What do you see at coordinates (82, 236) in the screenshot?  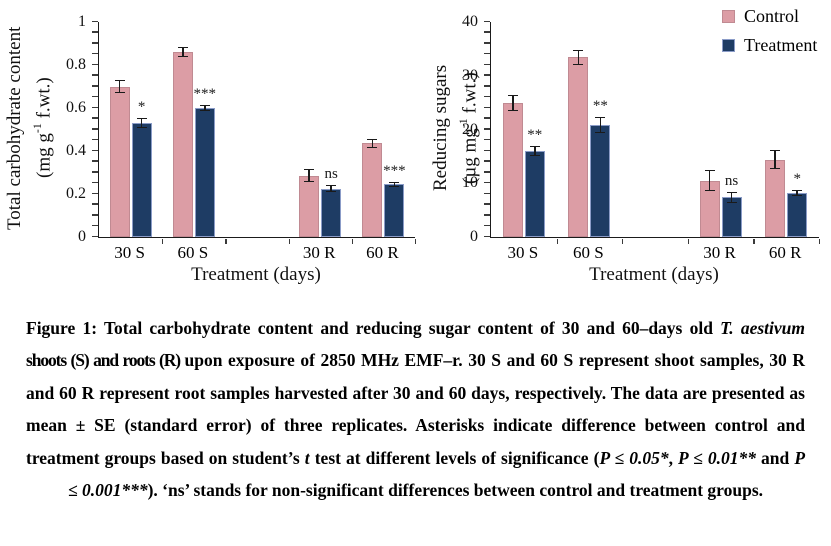 I see `y-tick-label: 0` at bounding box center [82, 236].